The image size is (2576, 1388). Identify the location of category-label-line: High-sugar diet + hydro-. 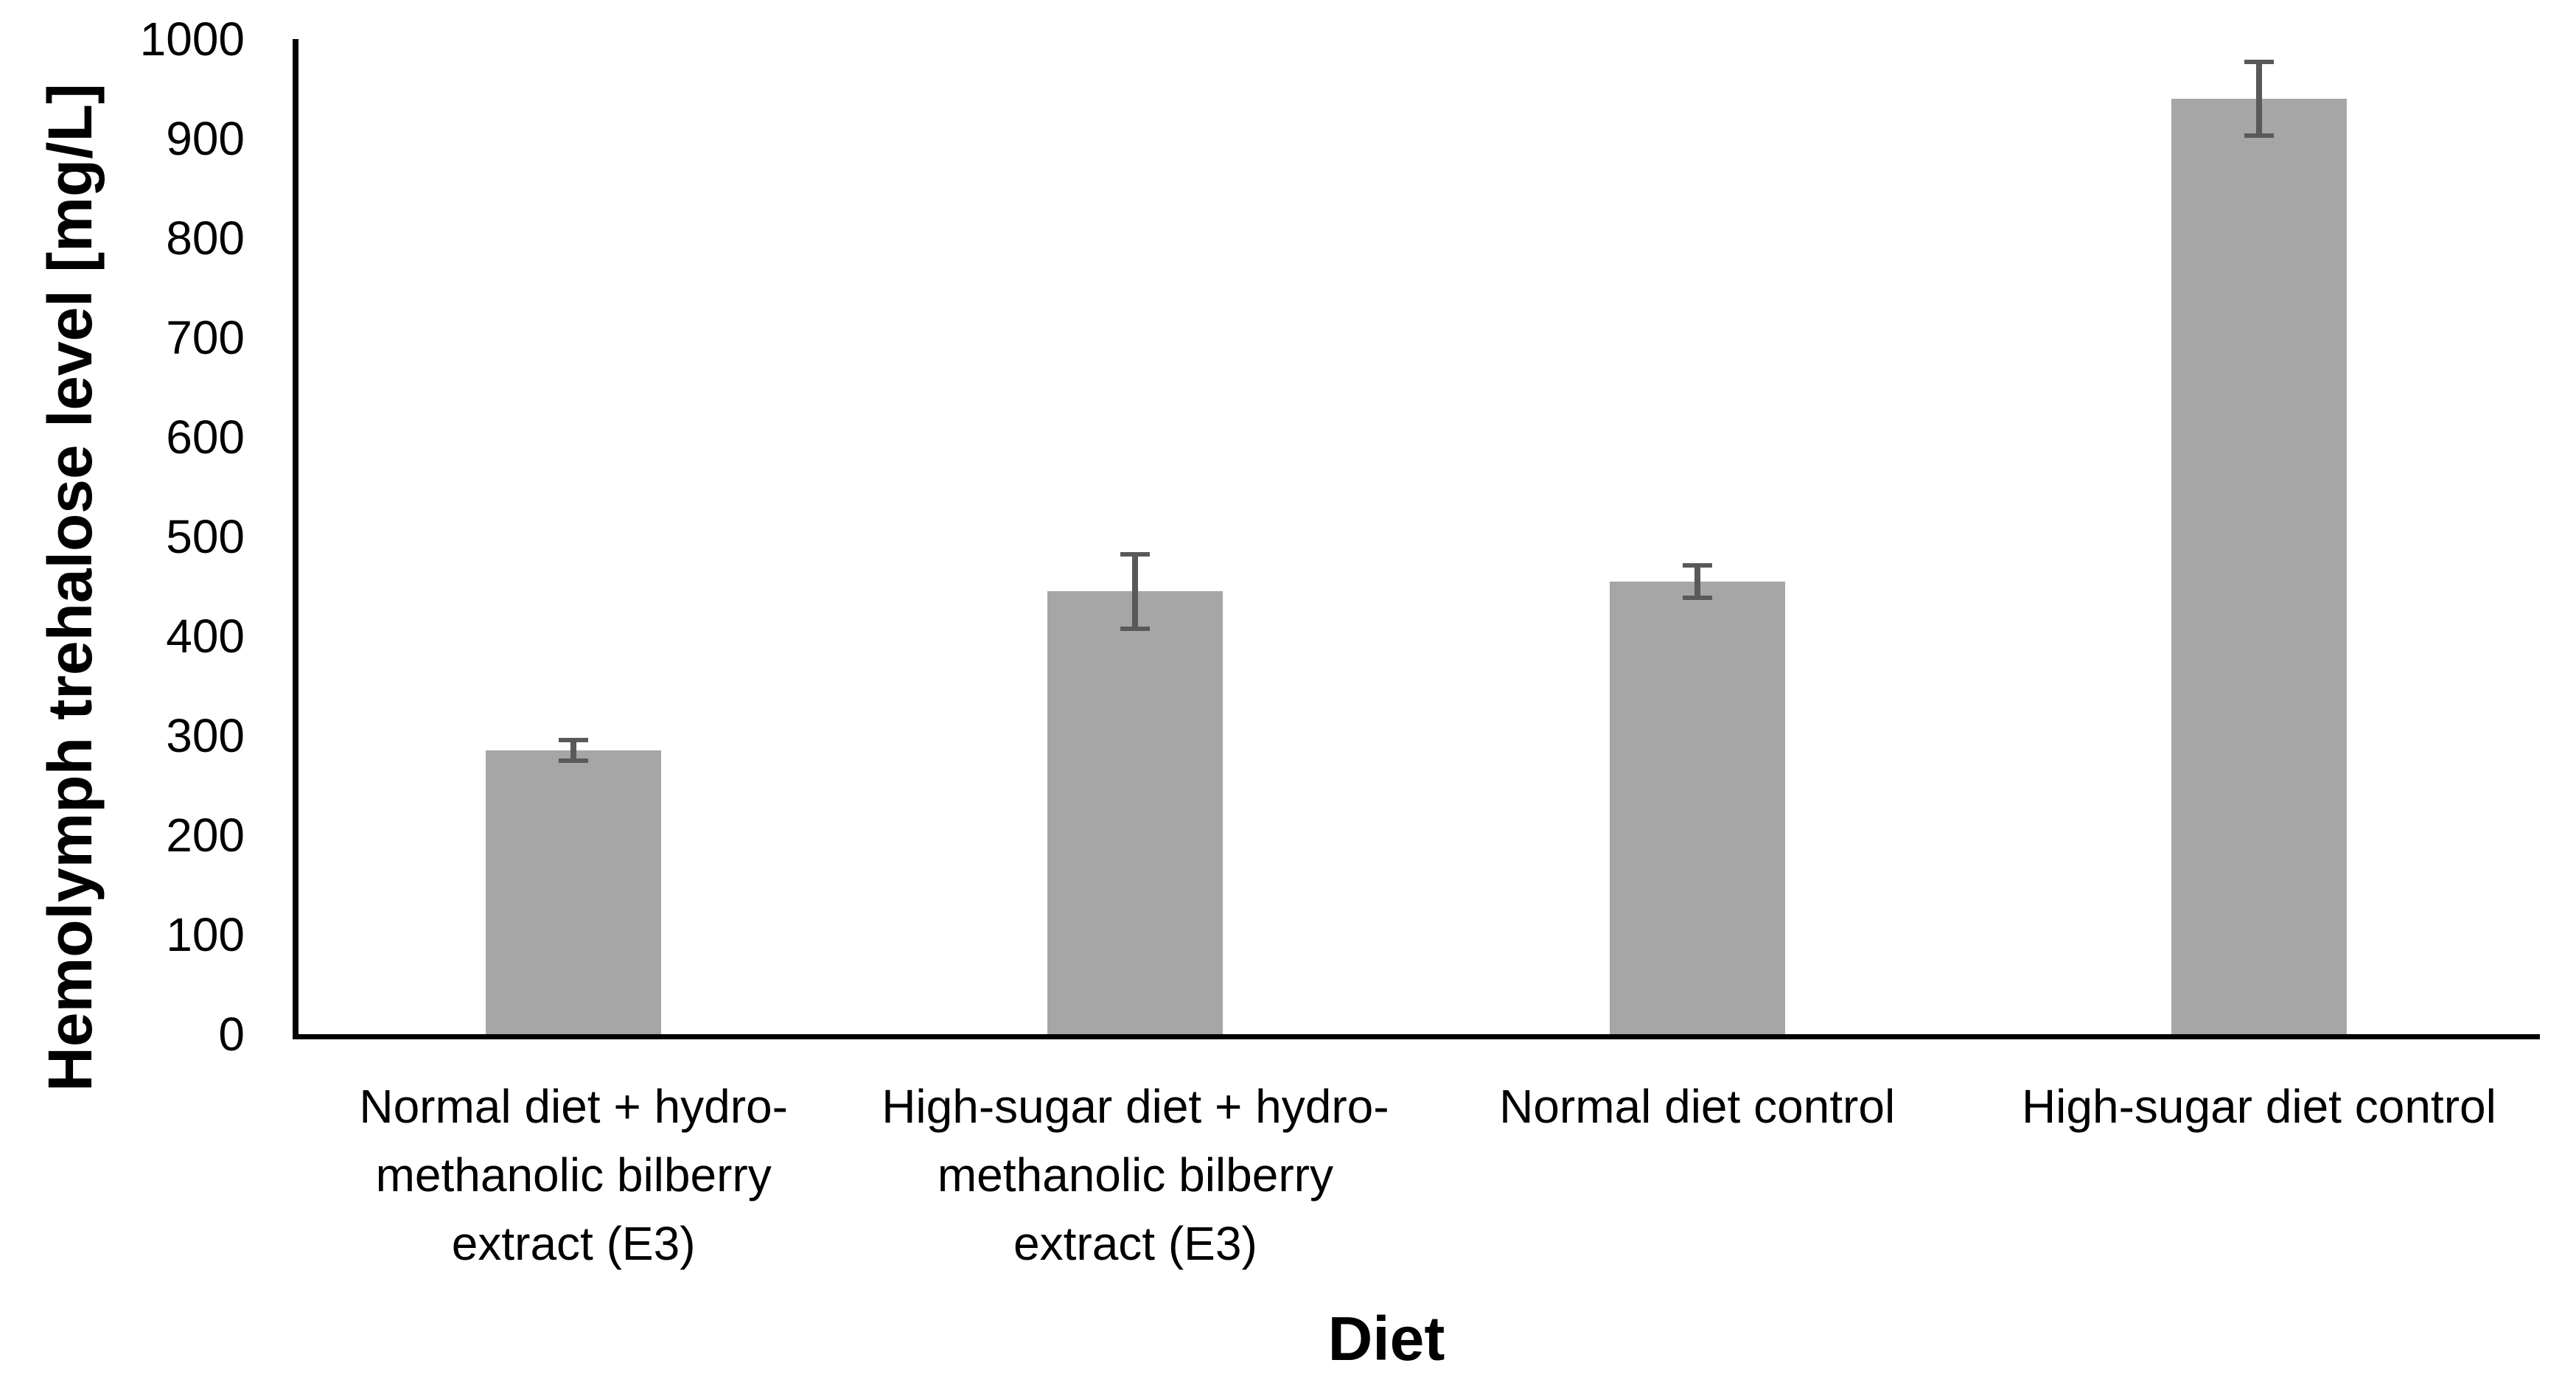
(1135, 1106).